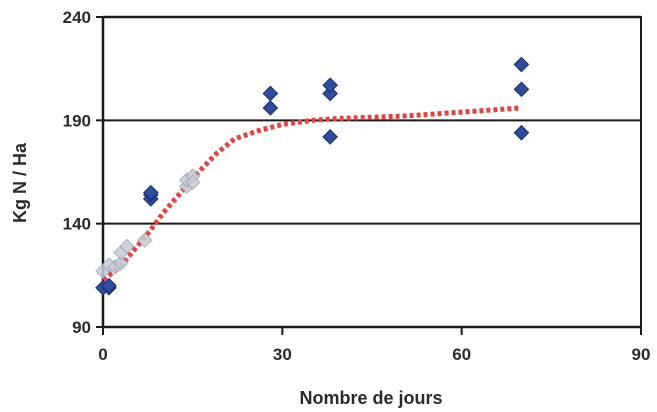 The height and width of the screenshot is (412, 657). I want to click on y-tick-label-1: 140, so click(77, 224).